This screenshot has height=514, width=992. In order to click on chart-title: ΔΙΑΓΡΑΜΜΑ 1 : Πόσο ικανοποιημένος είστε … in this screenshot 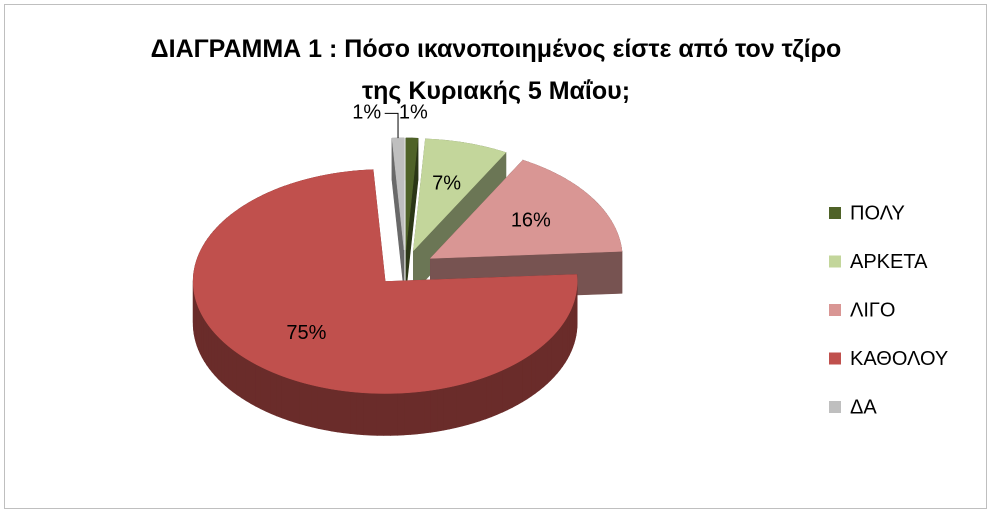, I will do `click(496, 70)`.